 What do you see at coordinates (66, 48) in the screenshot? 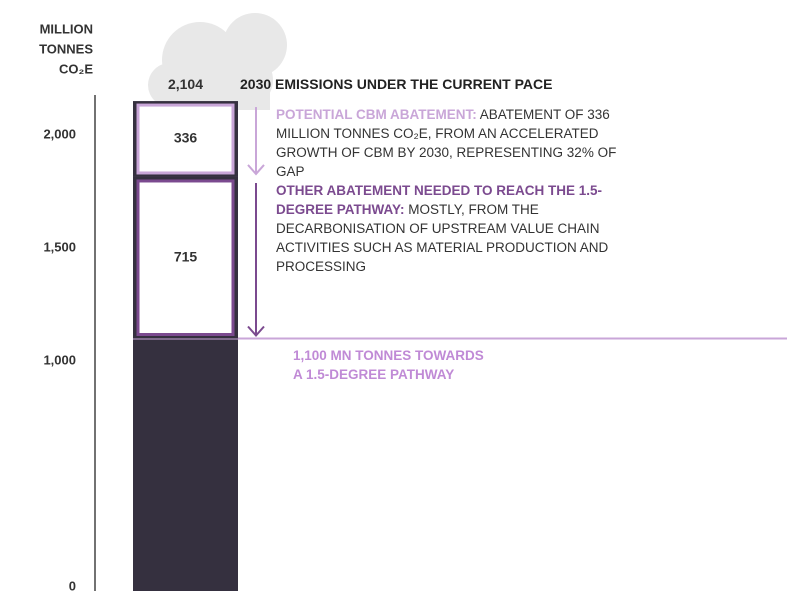
I see `y-axis-label: TONNES` at bounding box center [66, 48].